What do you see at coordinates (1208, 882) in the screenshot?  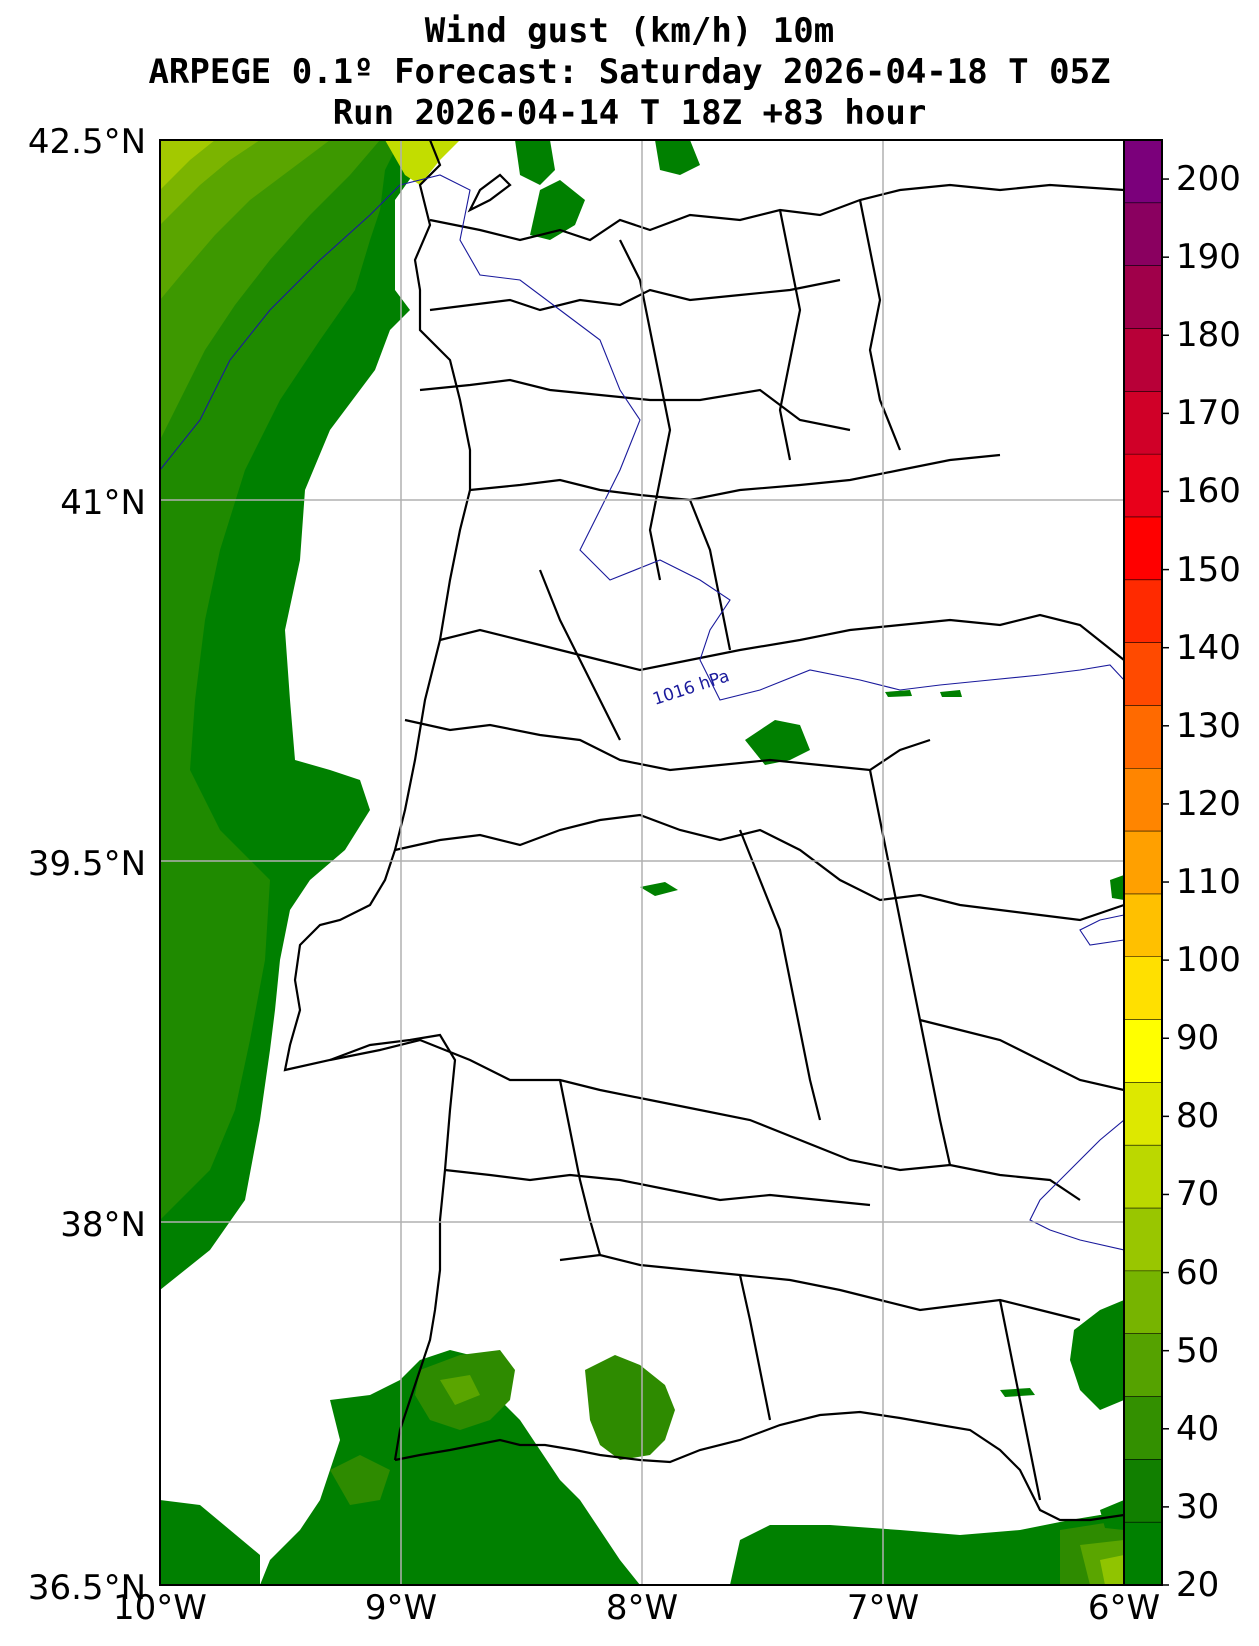 I see `colorbar-tick-label: 110` at bounding box center [1208, 882].